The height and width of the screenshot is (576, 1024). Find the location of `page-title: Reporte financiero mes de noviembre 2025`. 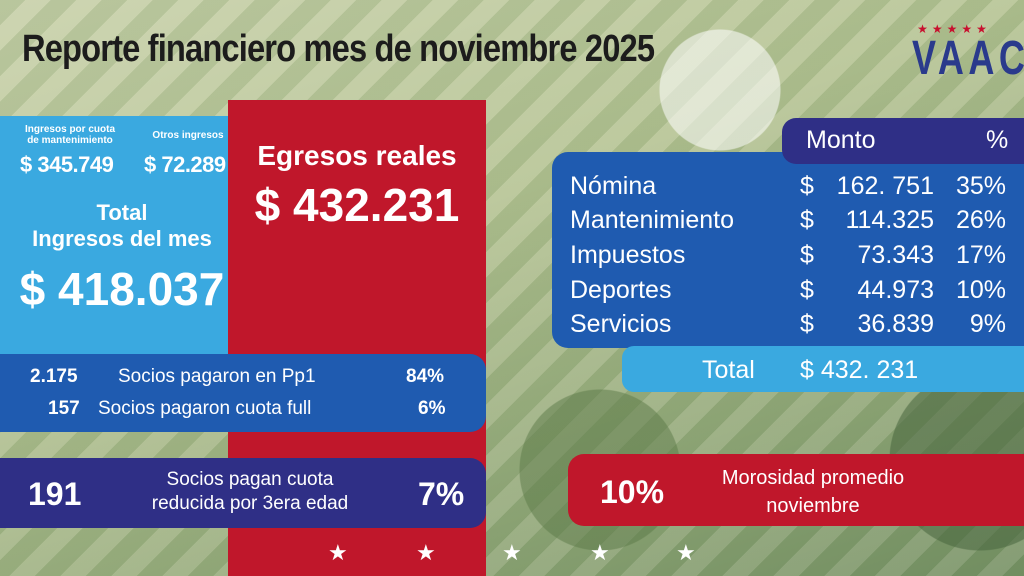

page-title: Reporte financiero mes de noviembre 2025 is located at coordinates (338, 49).